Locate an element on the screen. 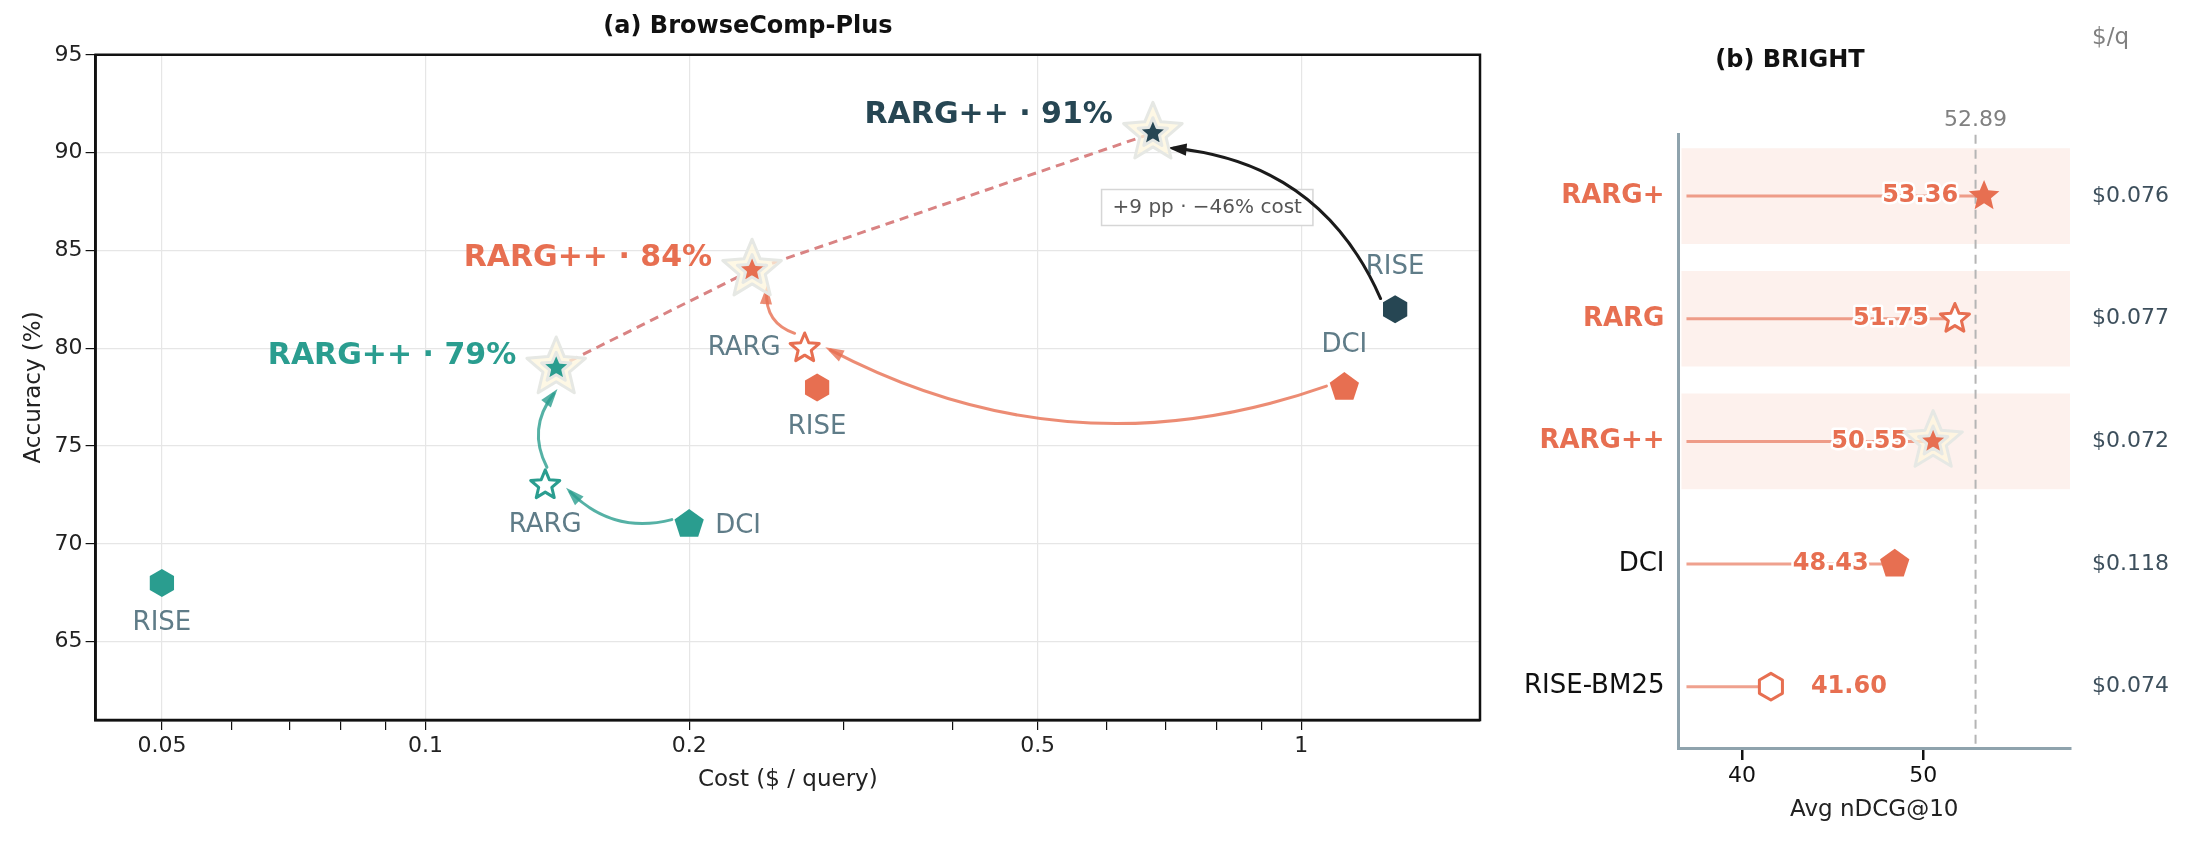 This screenshot has width=2200, height=868. y-tick-label: 75 is located at coordinates (68, 444).